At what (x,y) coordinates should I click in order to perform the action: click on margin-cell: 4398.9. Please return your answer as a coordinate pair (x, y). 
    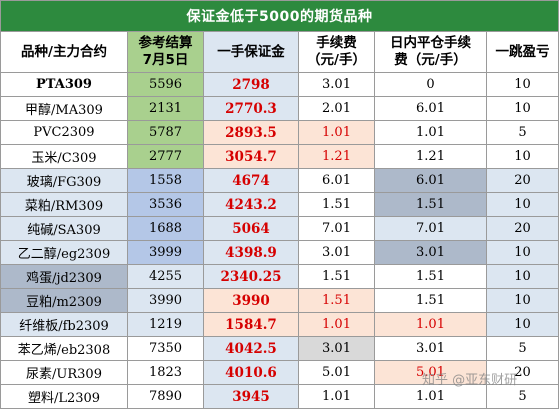
    Looking at the image, I should click on (251, 252).